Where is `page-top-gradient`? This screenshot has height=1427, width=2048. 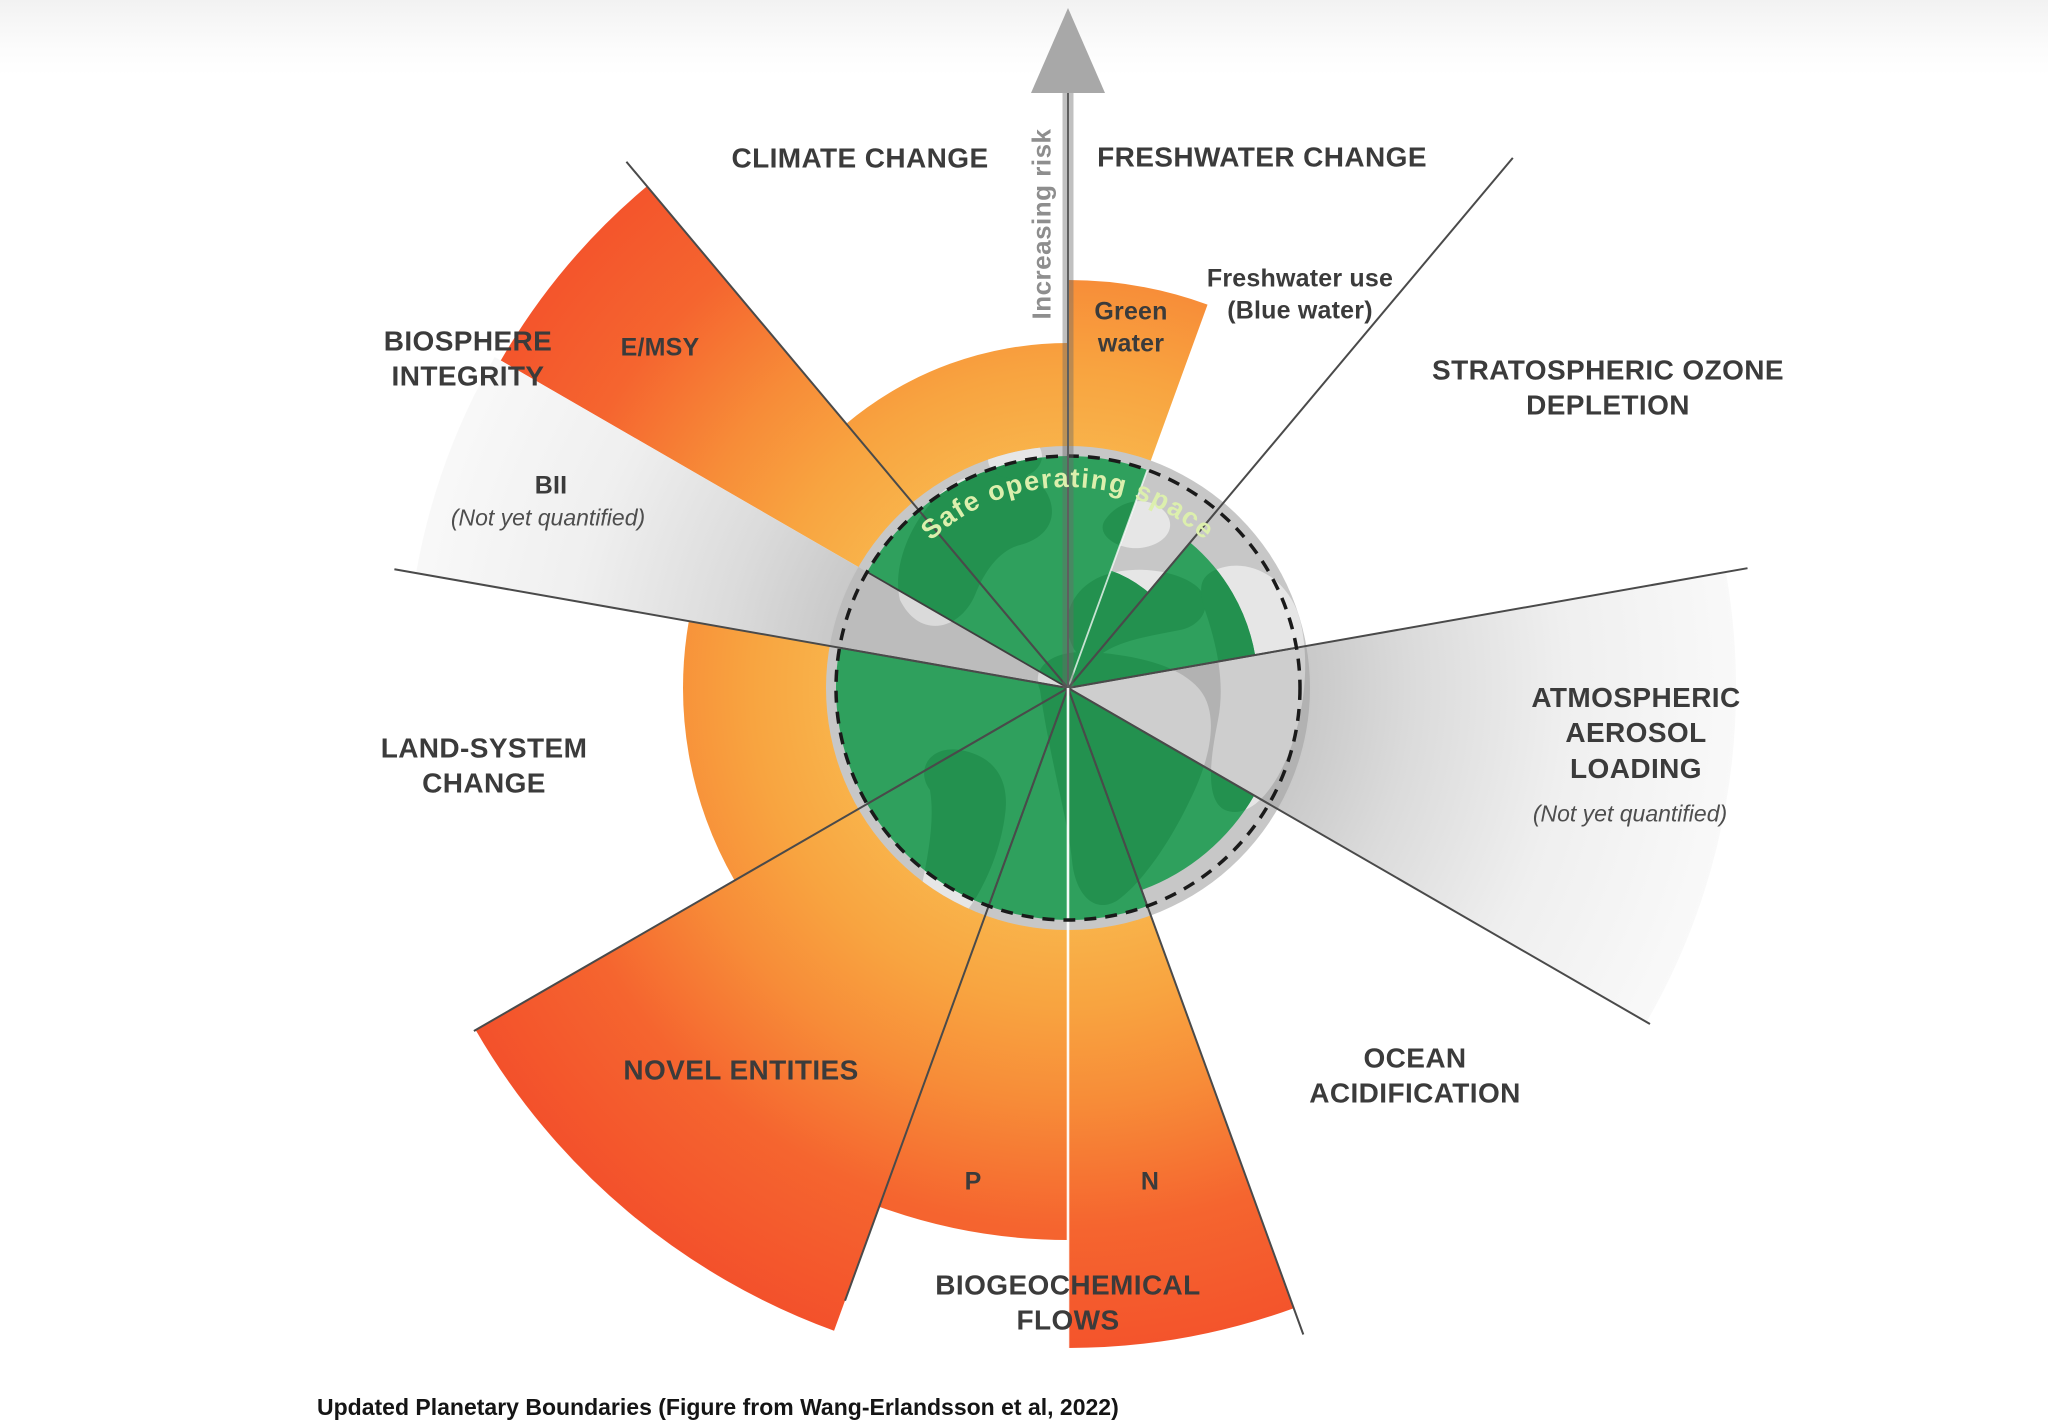 page-top-gradient is located at coordinates (1024, 37).